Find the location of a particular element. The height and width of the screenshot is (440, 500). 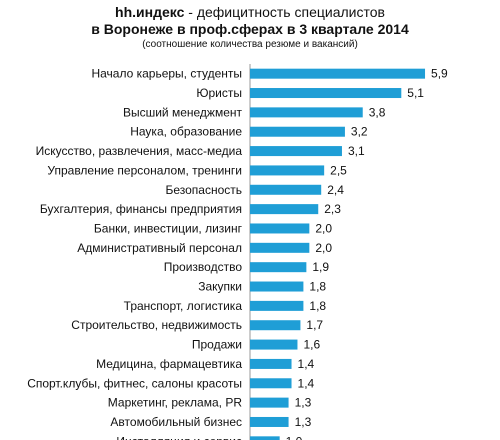

value-label: 2,5 is located at coordinates (338, 170).